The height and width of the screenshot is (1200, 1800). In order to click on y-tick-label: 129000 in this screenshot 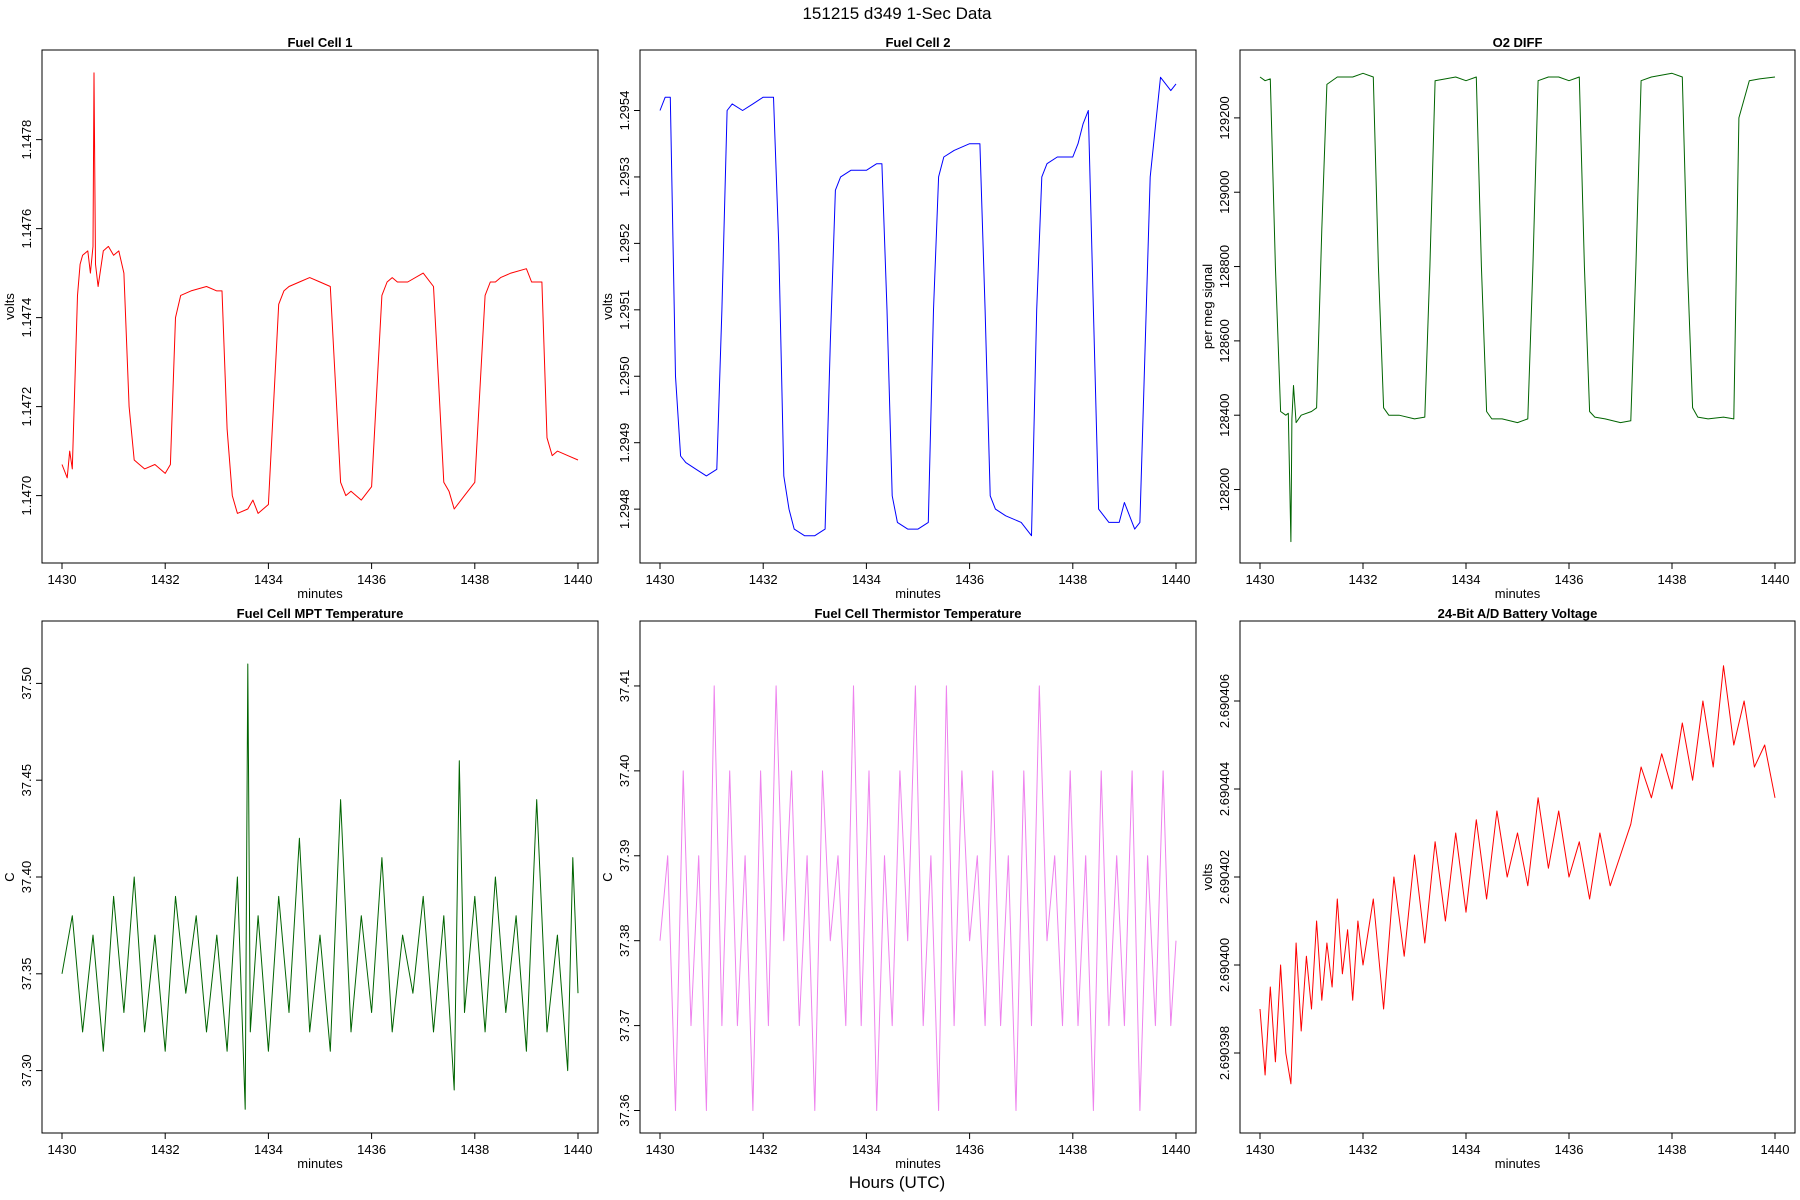, I will do `click(1224, 192)`.